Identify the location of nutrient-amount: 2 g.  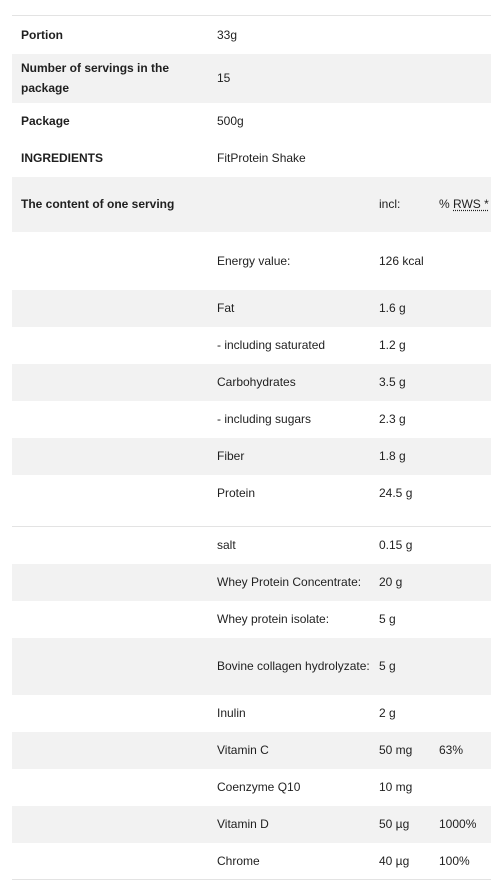
(387, 713).